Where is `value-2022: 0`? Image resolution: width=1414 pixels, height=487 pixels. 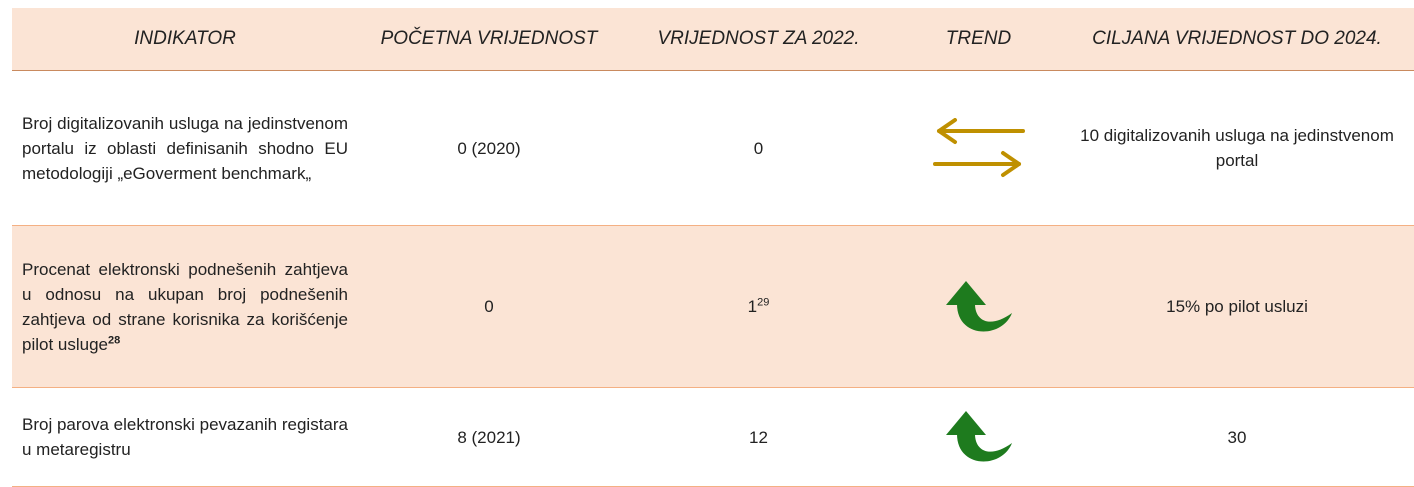 value-2022: 0 is located at coordinates (758, 148).